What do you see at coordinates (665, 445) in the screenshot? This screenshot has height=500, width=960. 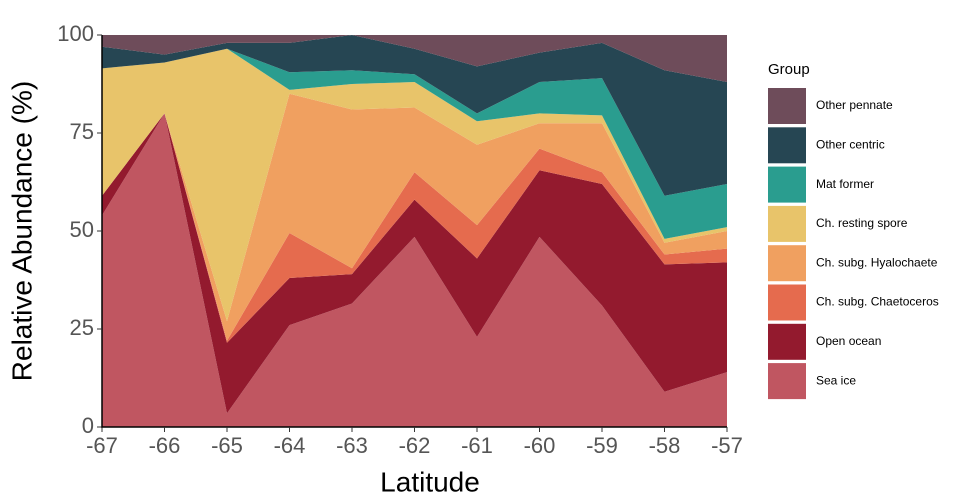 I see `x-tick-label: -58` at bounding box center [665, 445].